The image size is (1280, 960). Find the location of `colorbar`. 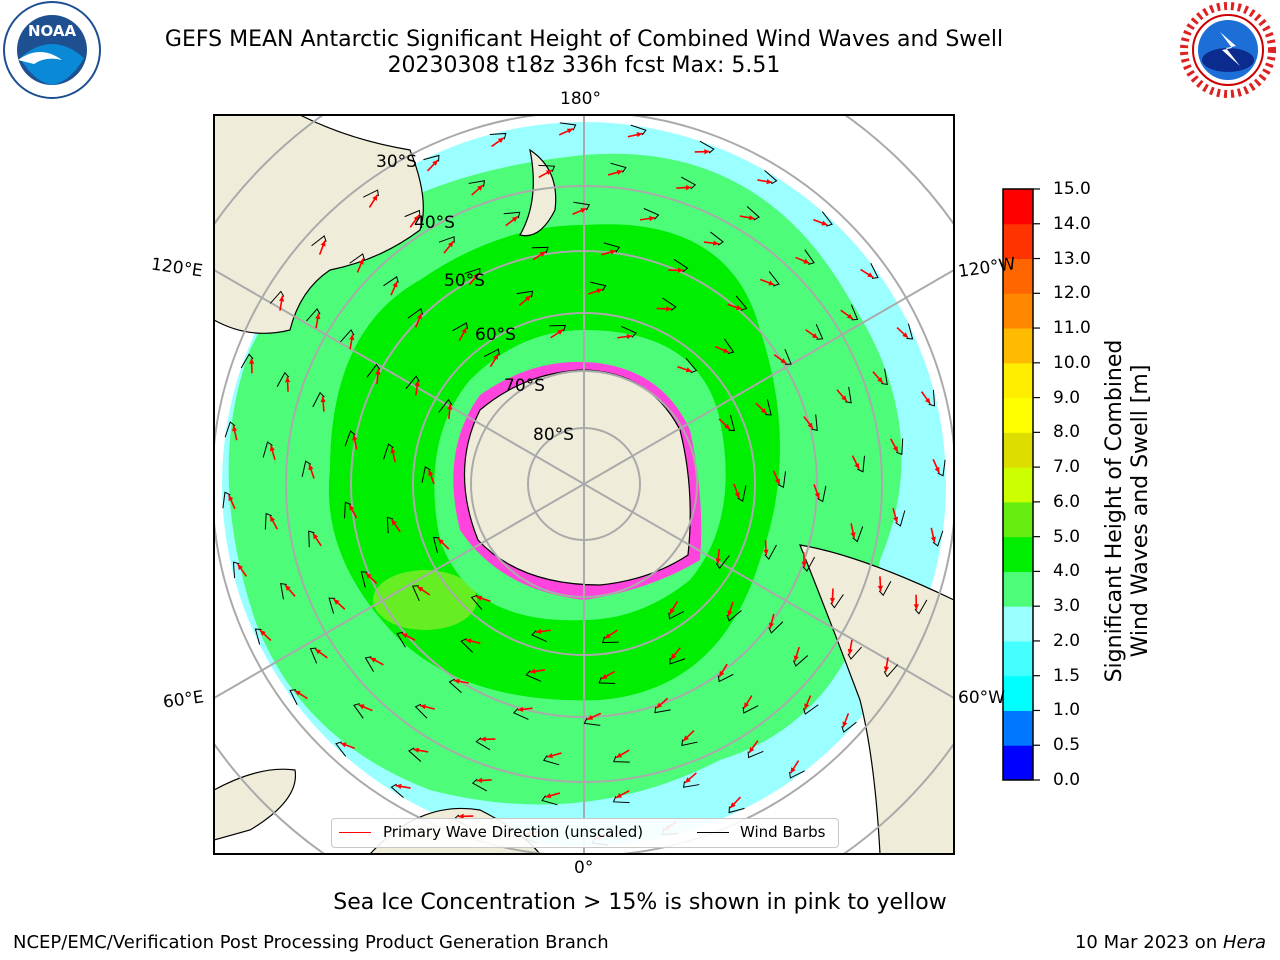

colorbar is located at coordinates (1021, 484).